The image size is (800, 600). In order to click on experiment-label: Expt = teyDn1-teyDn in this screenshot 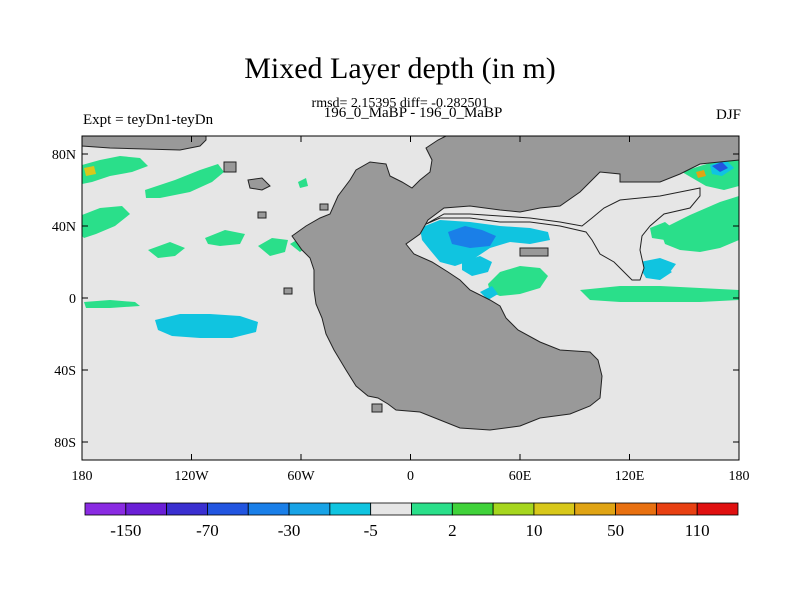, I will do `click(148, 120)`.